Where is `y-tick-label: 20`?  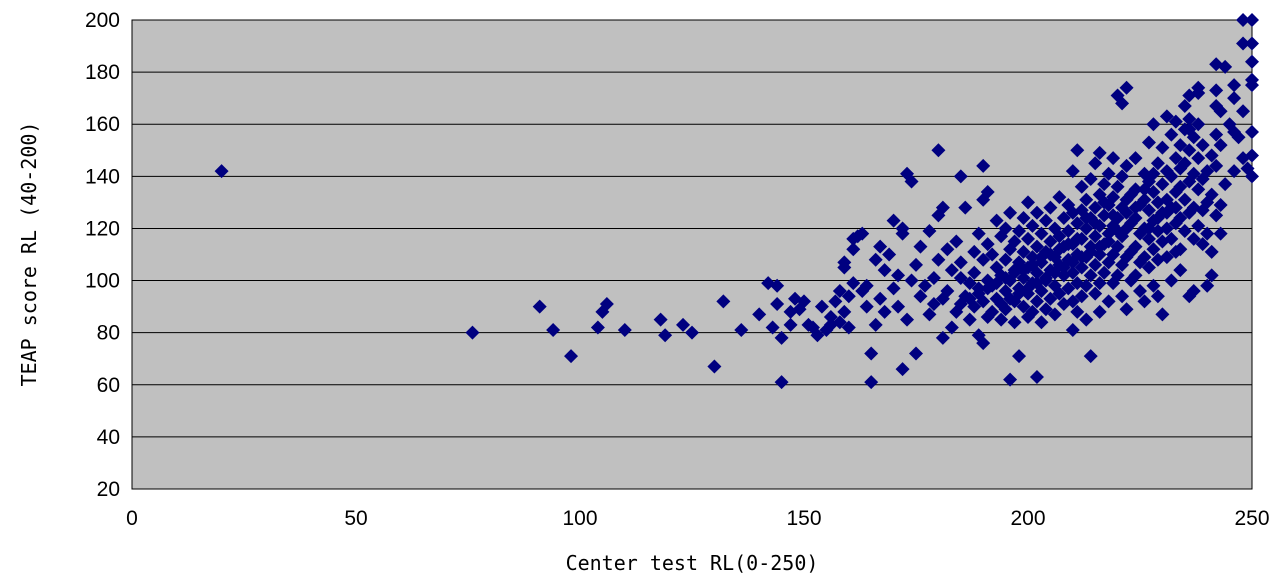
y-tick-label: 20 is located at coordinates (108, 489).